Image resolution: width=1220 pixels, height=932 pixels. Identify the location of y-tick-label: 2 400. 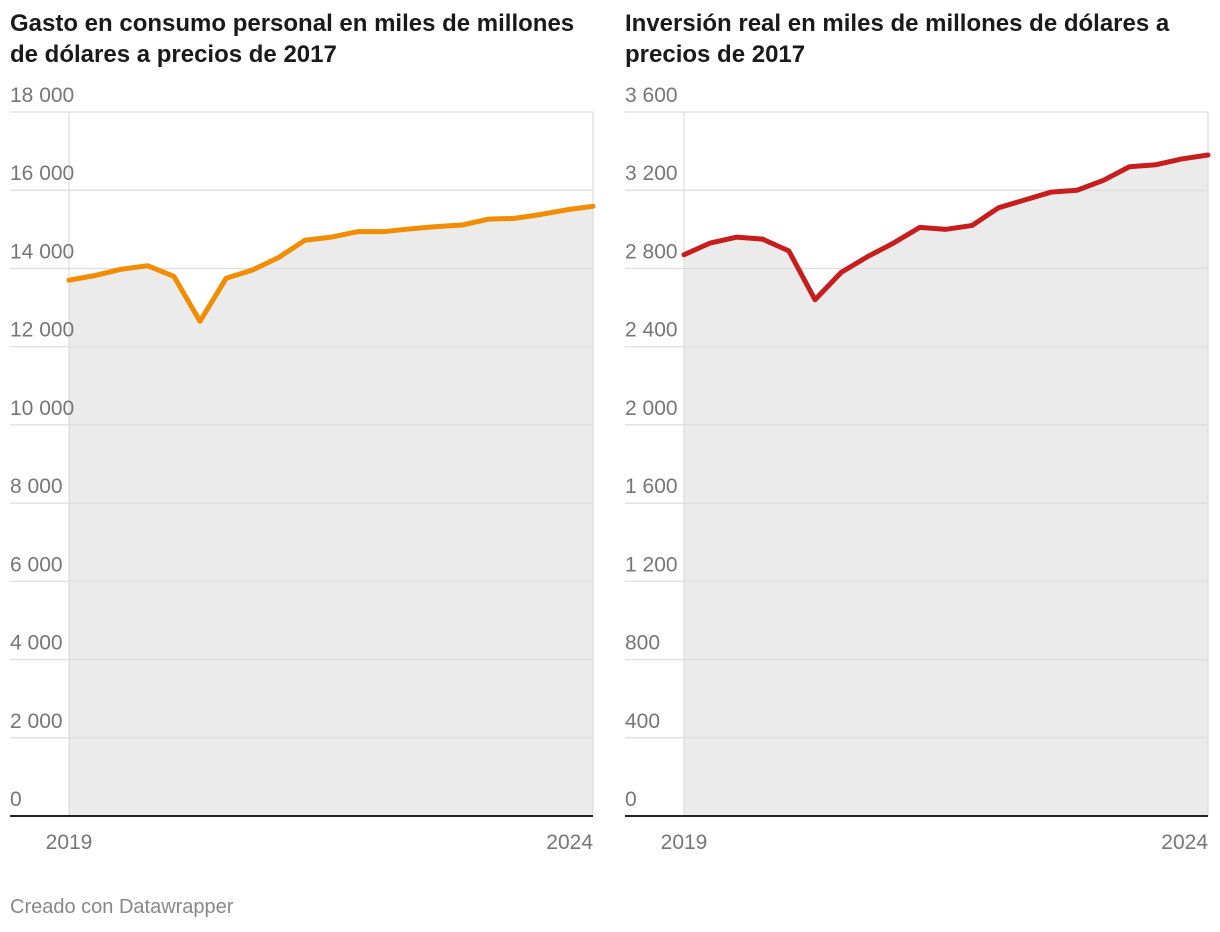
(651, 330).